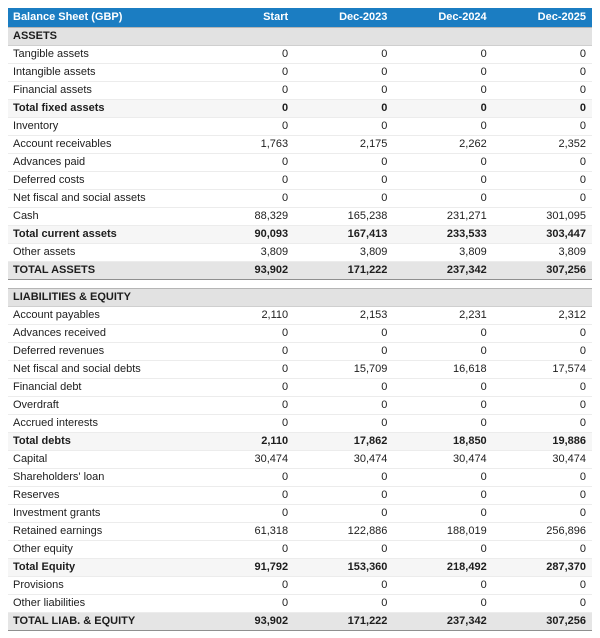 The image size is (600, 638). What do you see at coordinates (101, 270) in the screenshot?
I see `row-label: TOTAL ASSETS` at bounding box center [101, 270].